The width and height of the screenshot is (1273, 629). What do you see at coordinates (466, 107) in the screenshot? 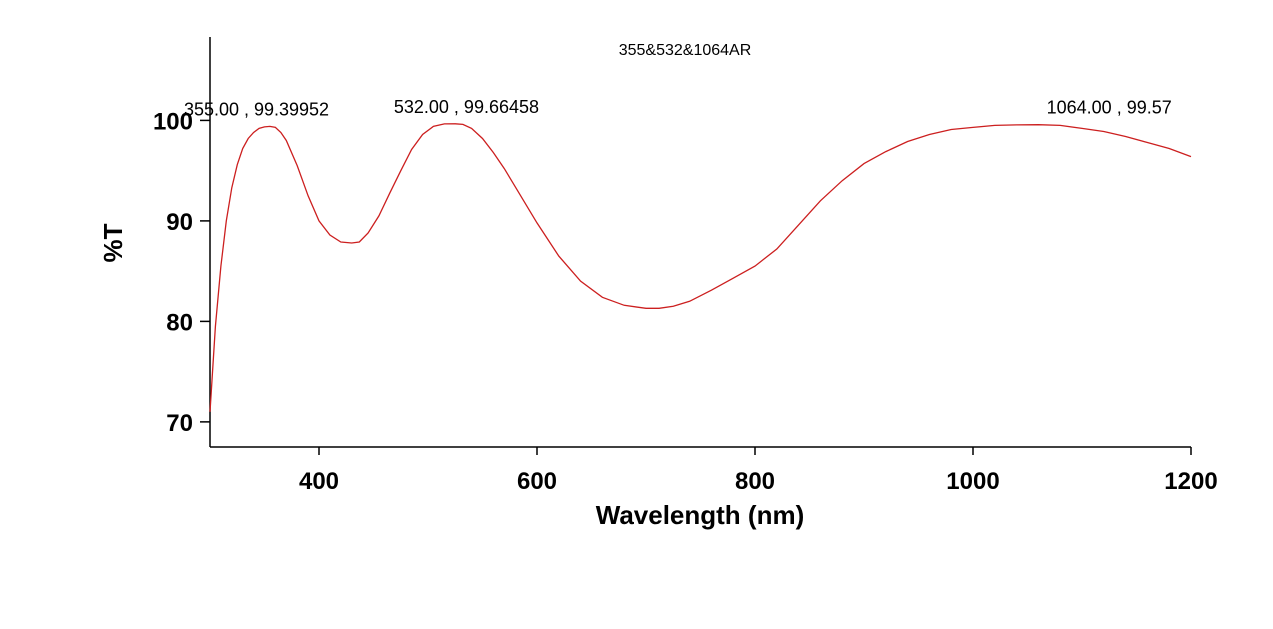
I see `peak-annotation: 532.00 , 99.66458` at bounding box center [466, 107].